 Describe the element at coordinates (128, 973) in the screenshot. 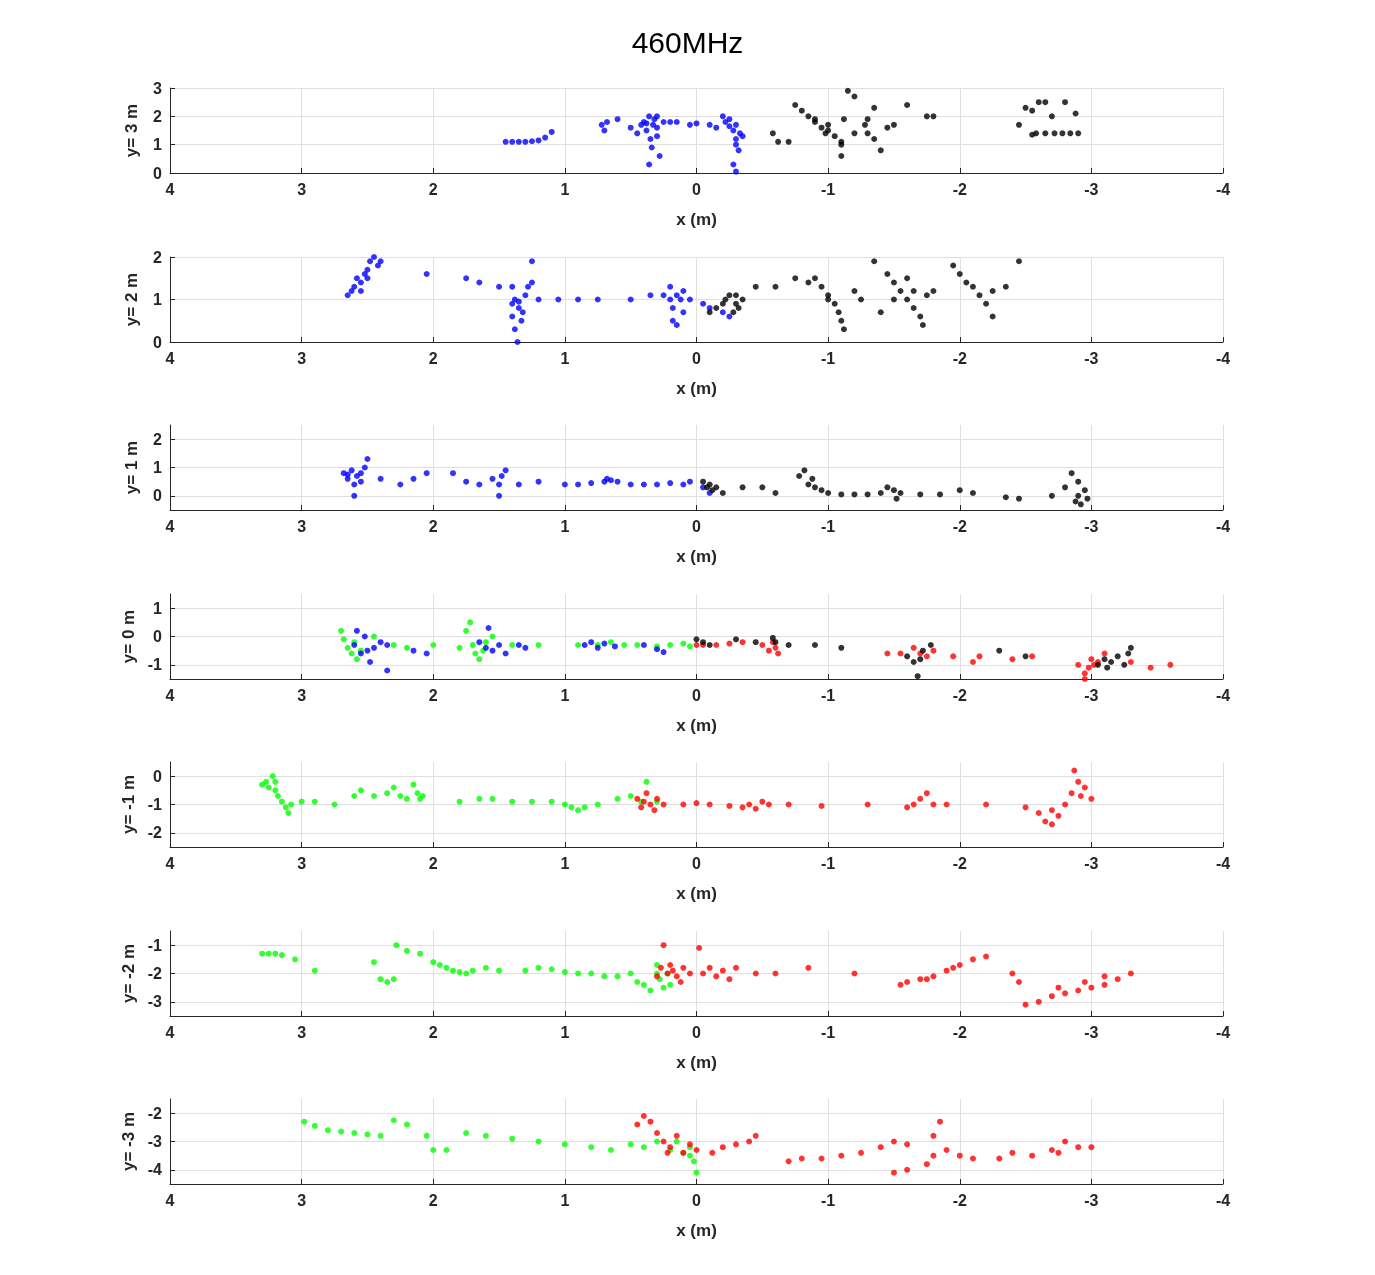

I see `y-axis-title: y= -2 m` at that location.